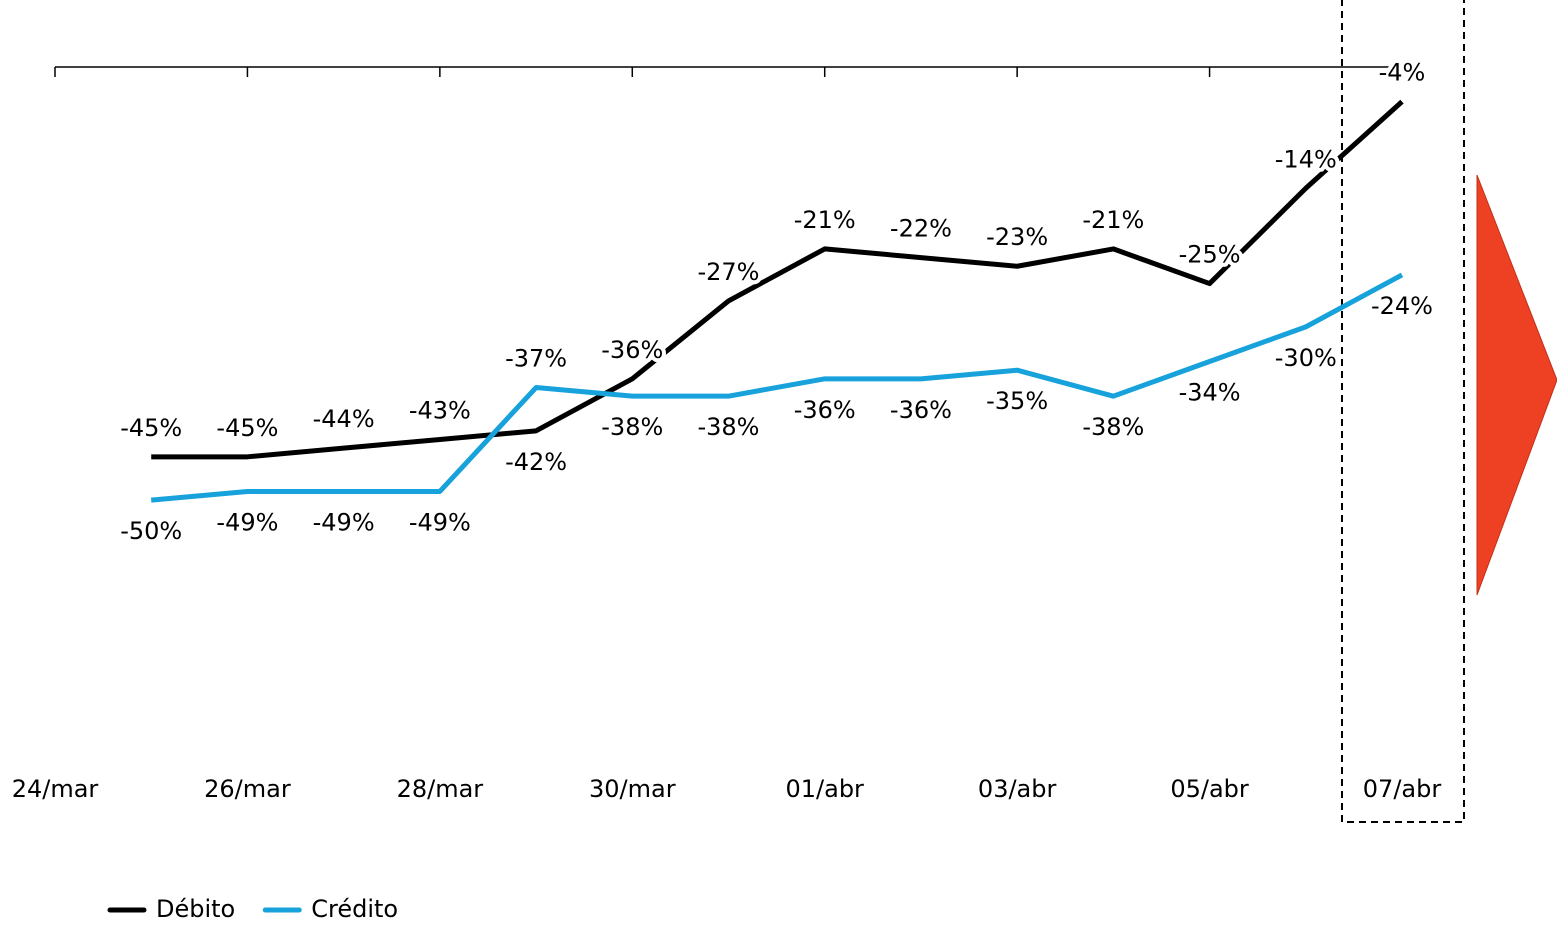 The width and height of the screenshot is (1557, 925). I want to click on x-tick-label: 01/abr, so click(824, 789).